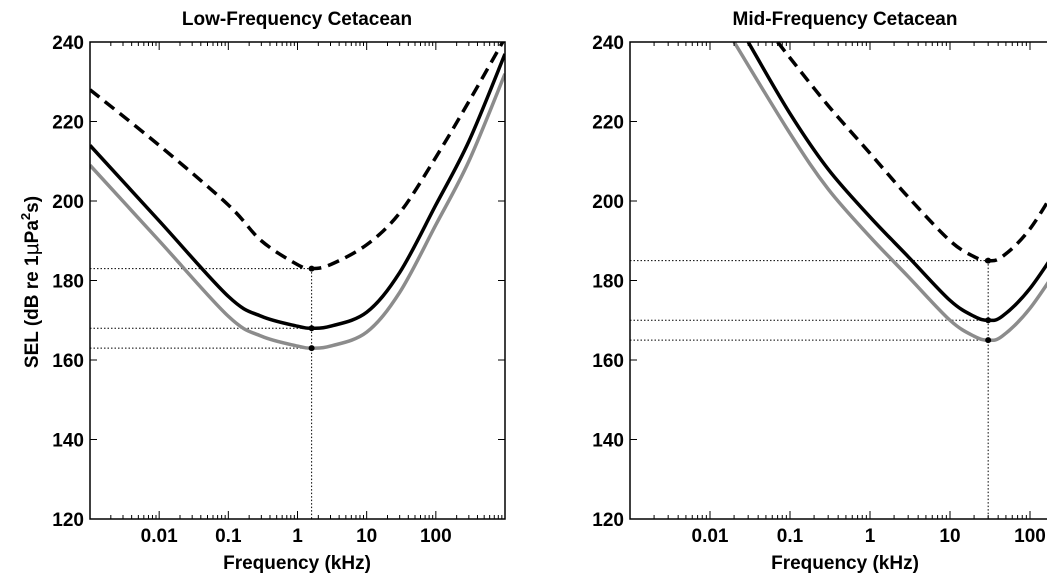 Image resolution: width=1047 pixels, height=577 pixels. What do you see at coordinates (201, 393) in the screenshot?
I see `reference-lines` at bounding box center [201, 393].